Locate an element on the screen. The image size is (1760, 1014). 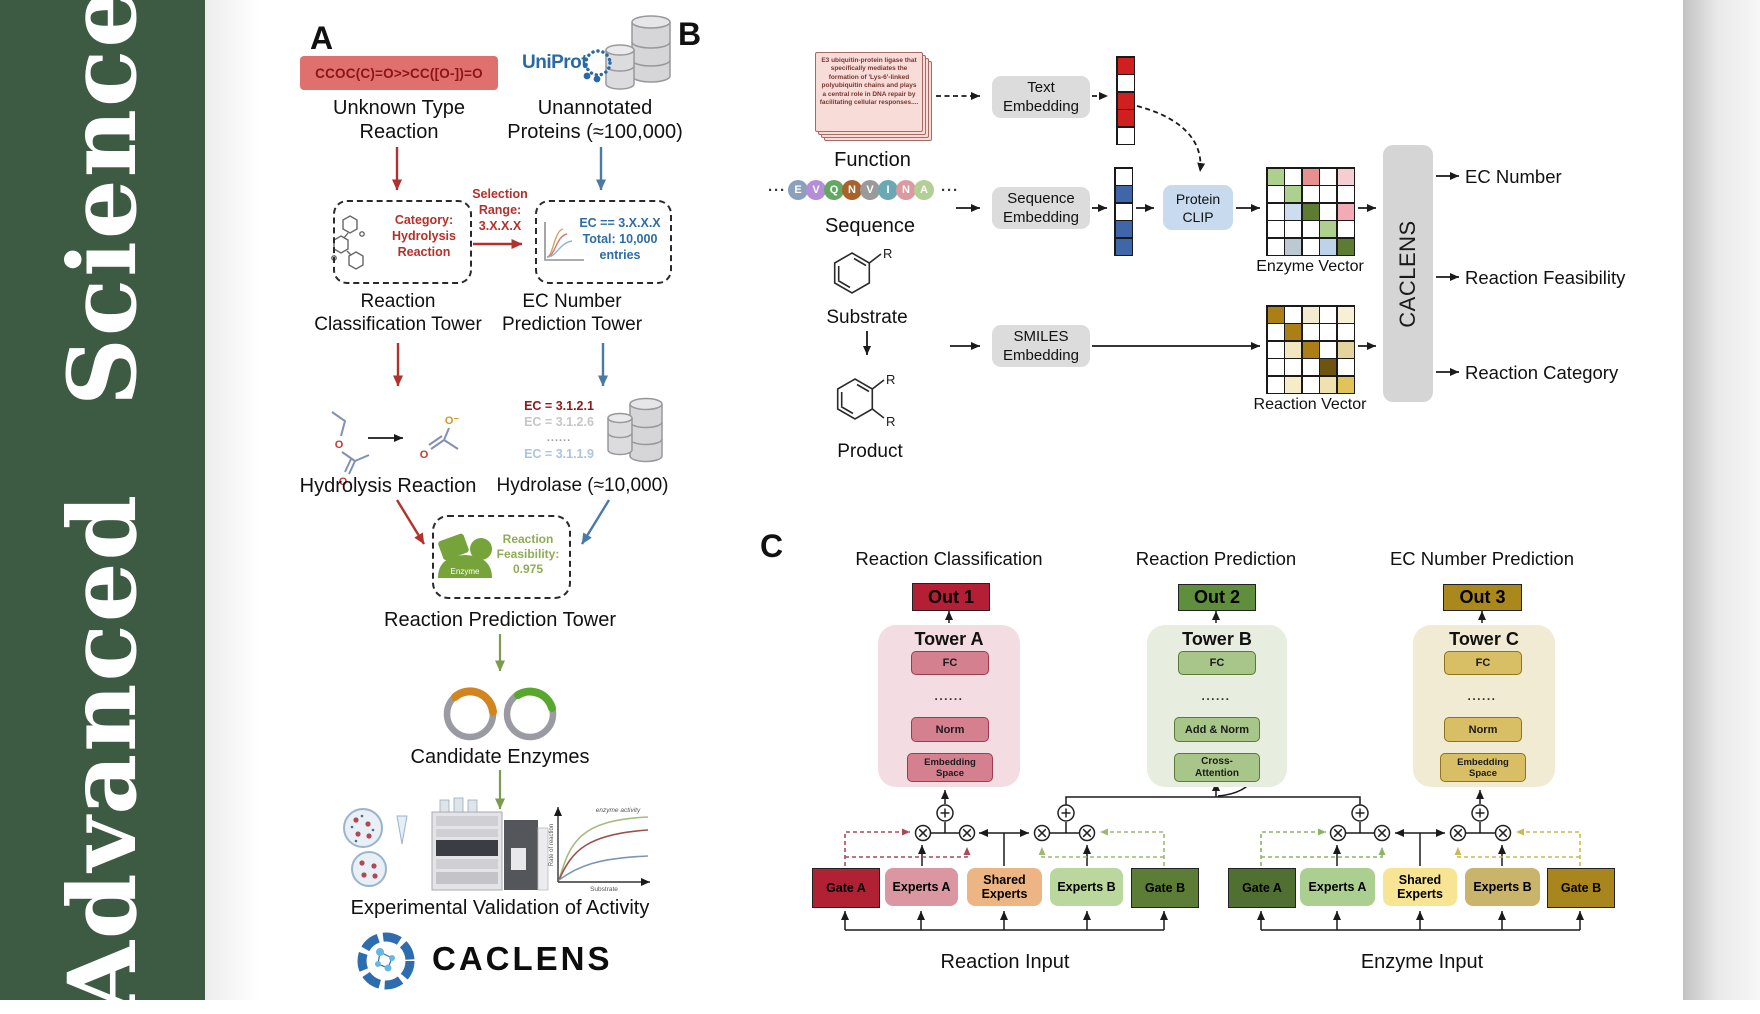
ec-item: EC = 3.1.2.6 is located at coordinates (559, 422).